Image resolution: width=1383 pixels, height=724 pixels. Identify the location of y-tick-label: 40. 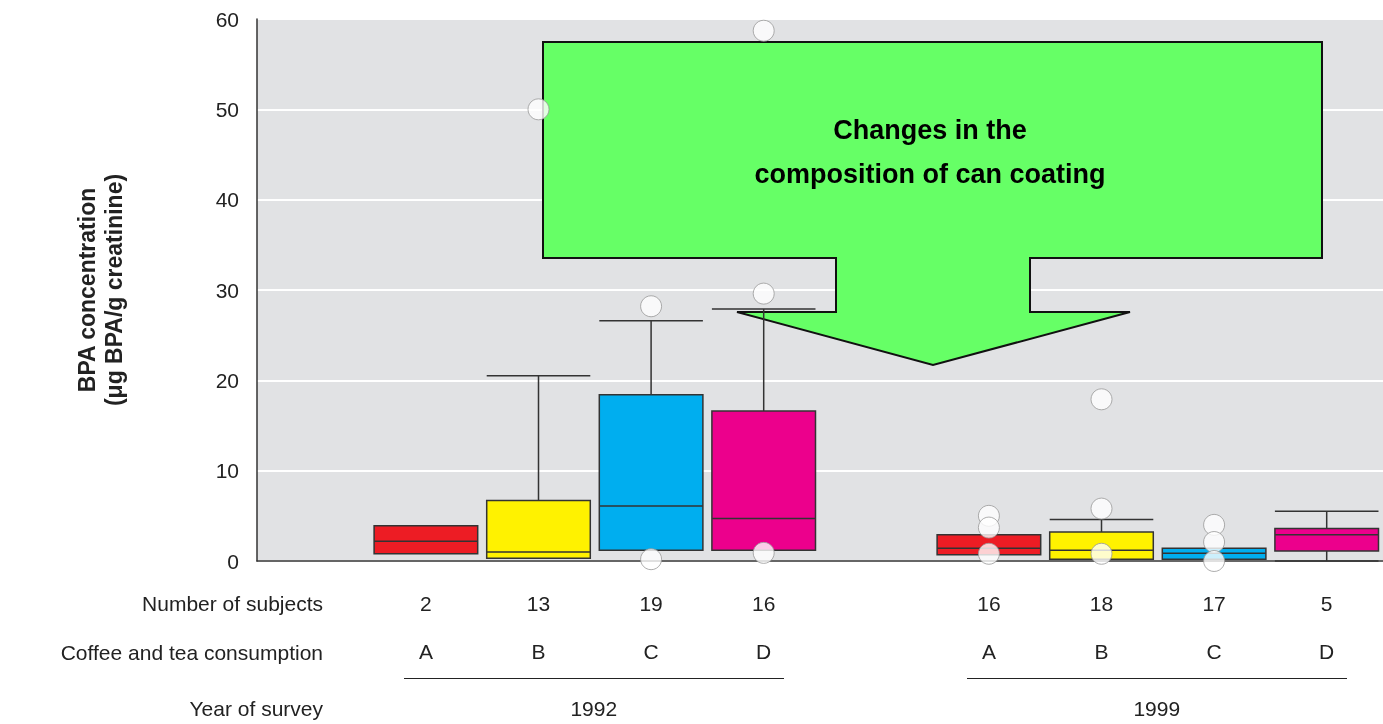
(227, 200).